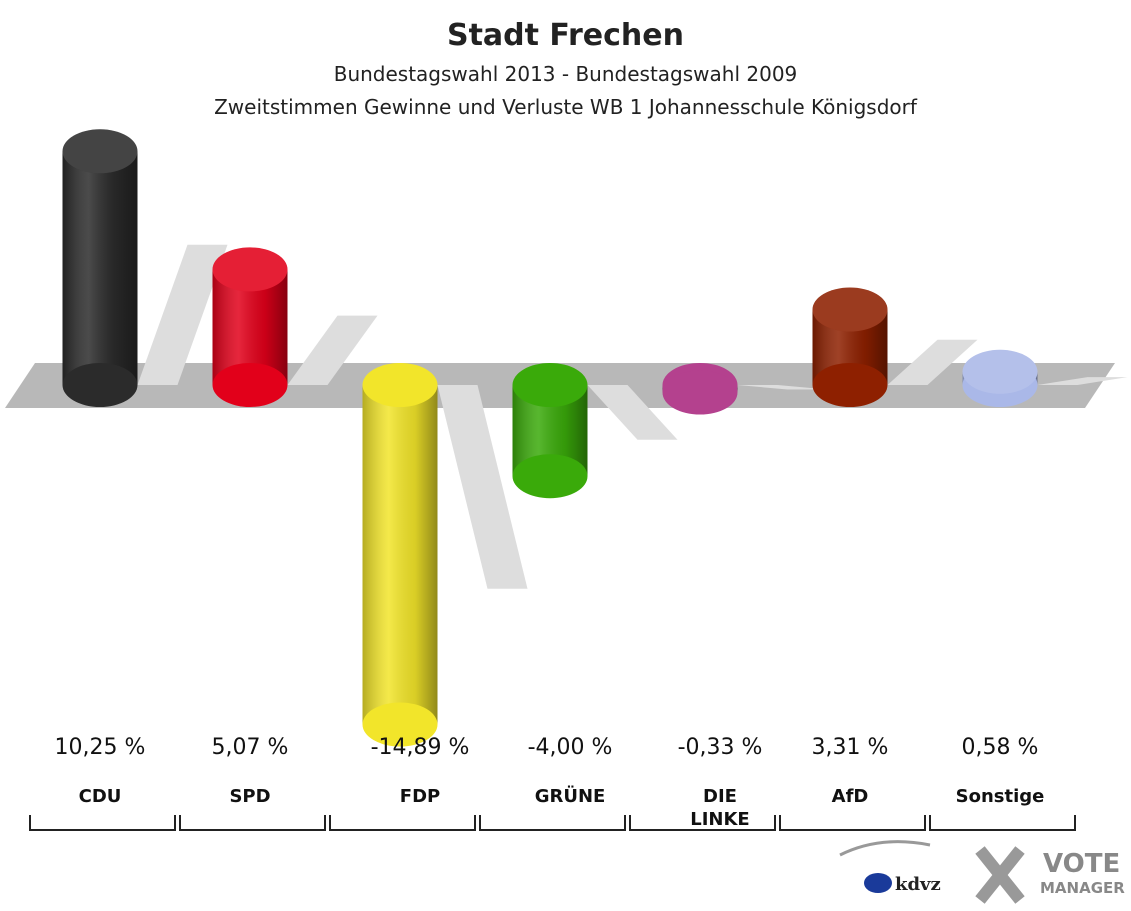 The width and height of the screenshot is (1131, 911). Describe the element at coordinates (850, 796) in the screenshot. I see `x-tick-label: AfD` at that location.